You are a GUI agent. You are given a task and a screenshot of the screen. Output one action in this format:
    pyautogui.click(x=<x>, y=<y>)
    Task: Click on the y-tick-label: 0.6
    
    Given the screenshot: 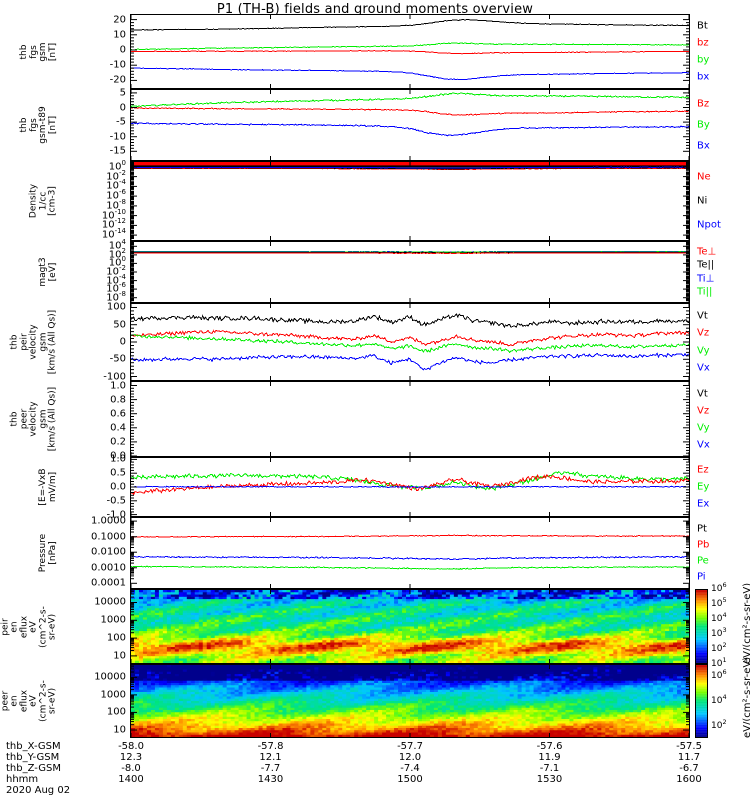 What is the action you would take?
    pyautogui.click(x=118, y=414)
    